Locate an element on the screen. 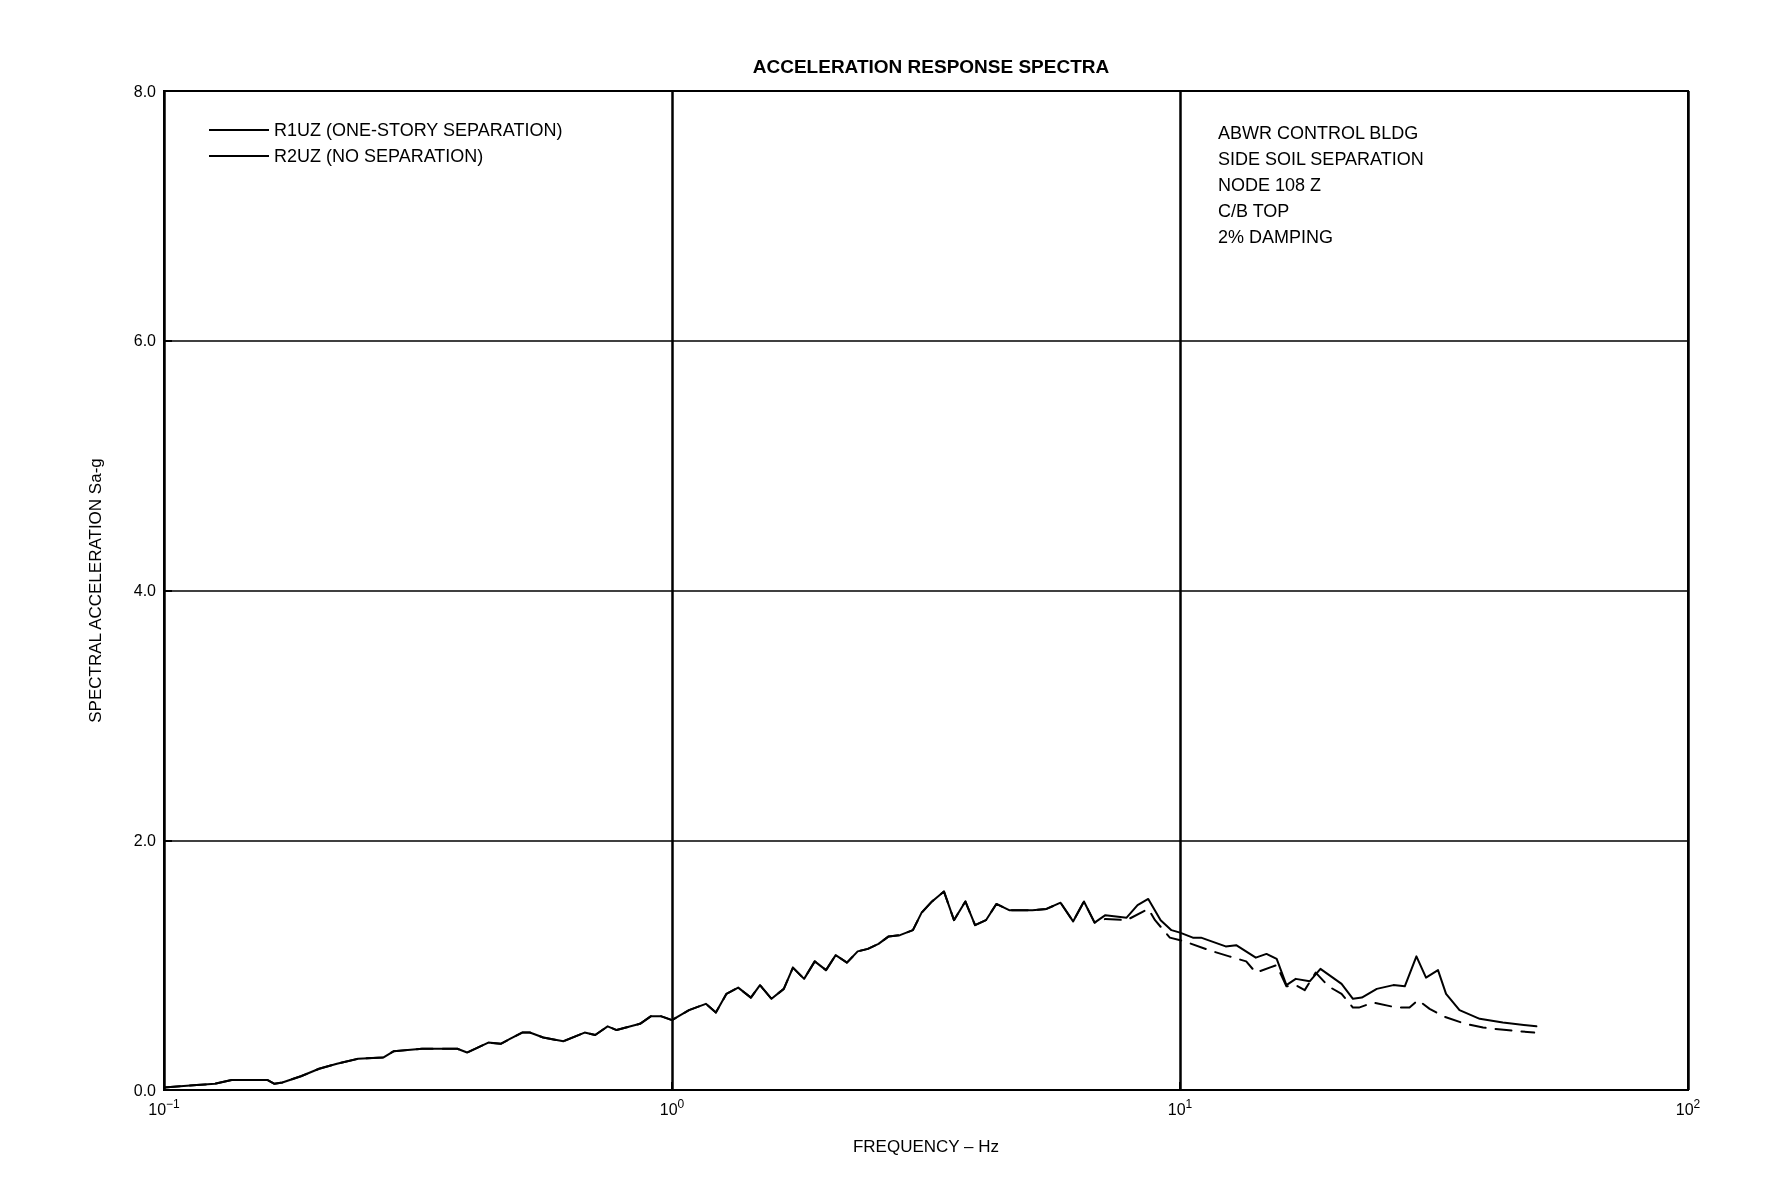 The height and width of the screenshot is (1202, 1779). legend-label: R2UZ (NO SEPARATION) is located at coordinates (379, 156).